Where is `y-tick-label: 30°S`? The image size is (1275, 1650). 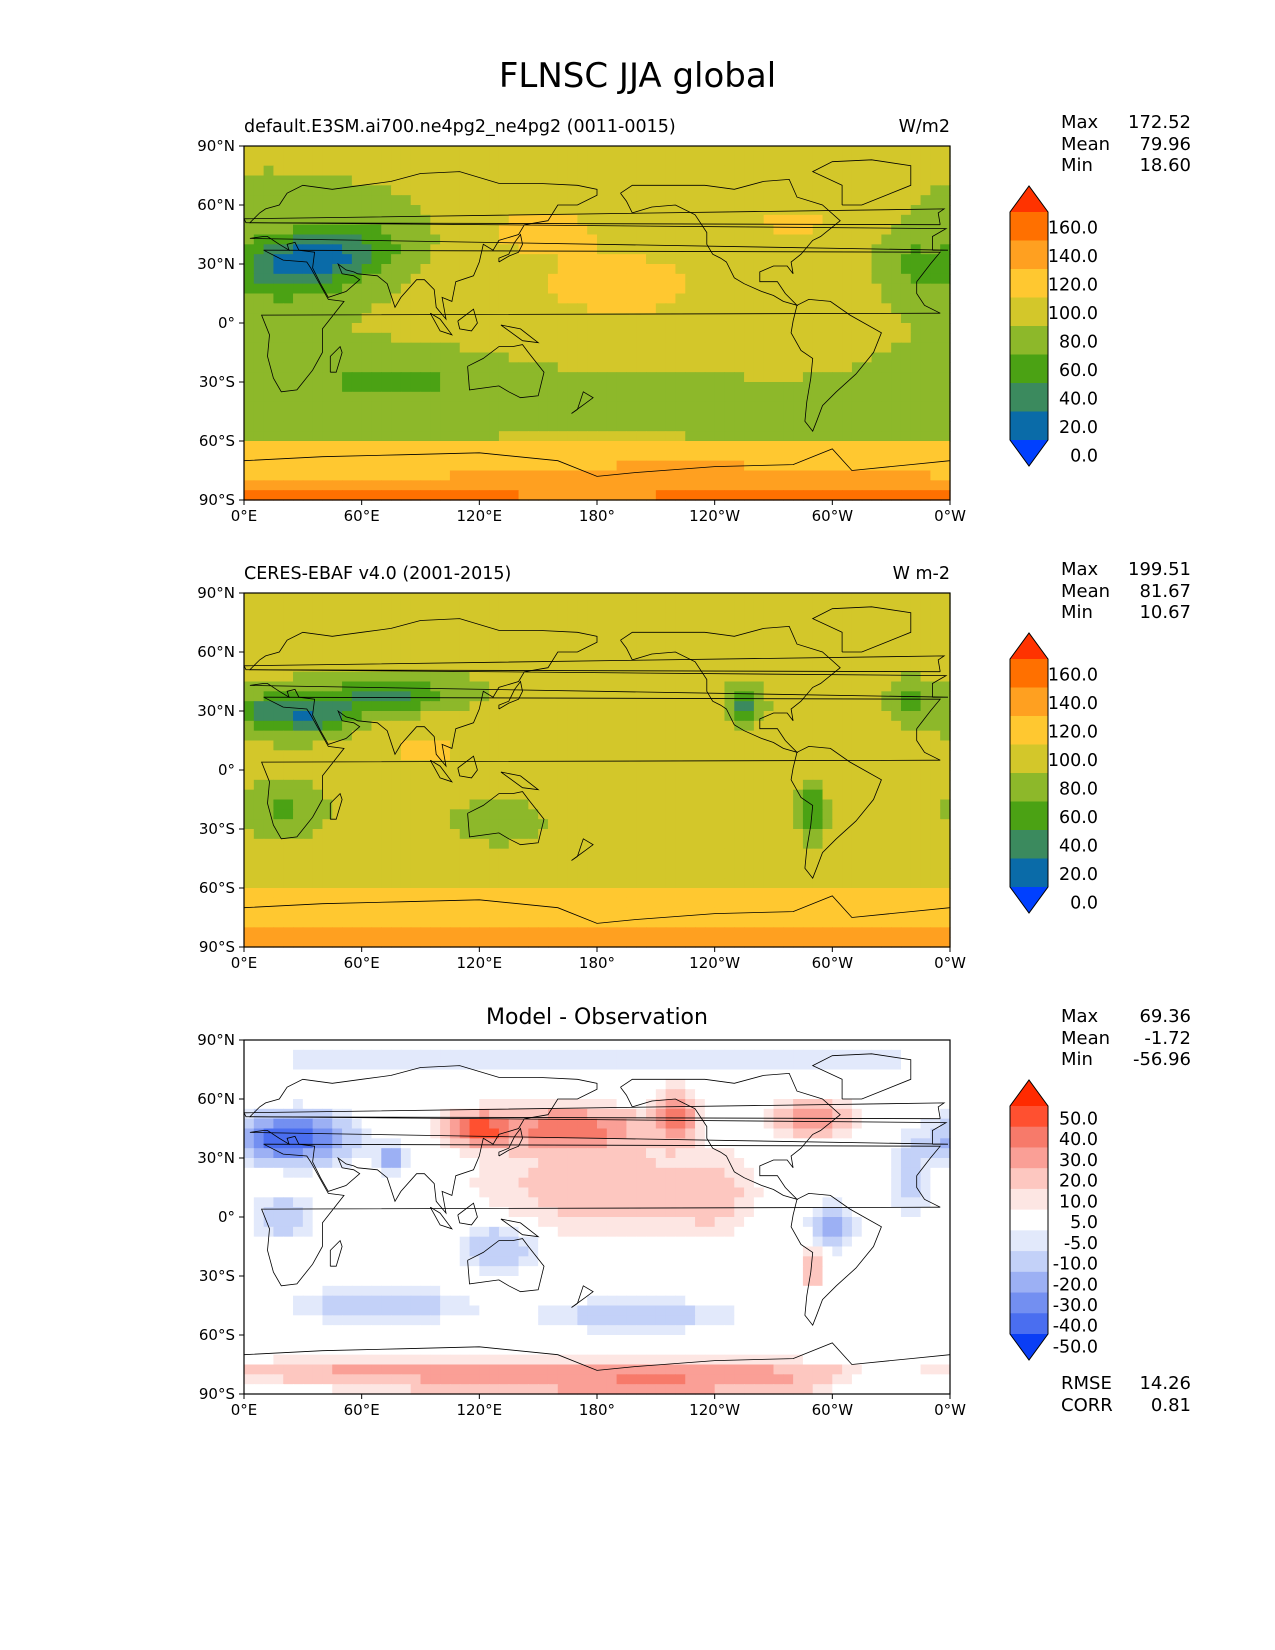 y-tick-label: 30°S is located at coordinates (217, 382).